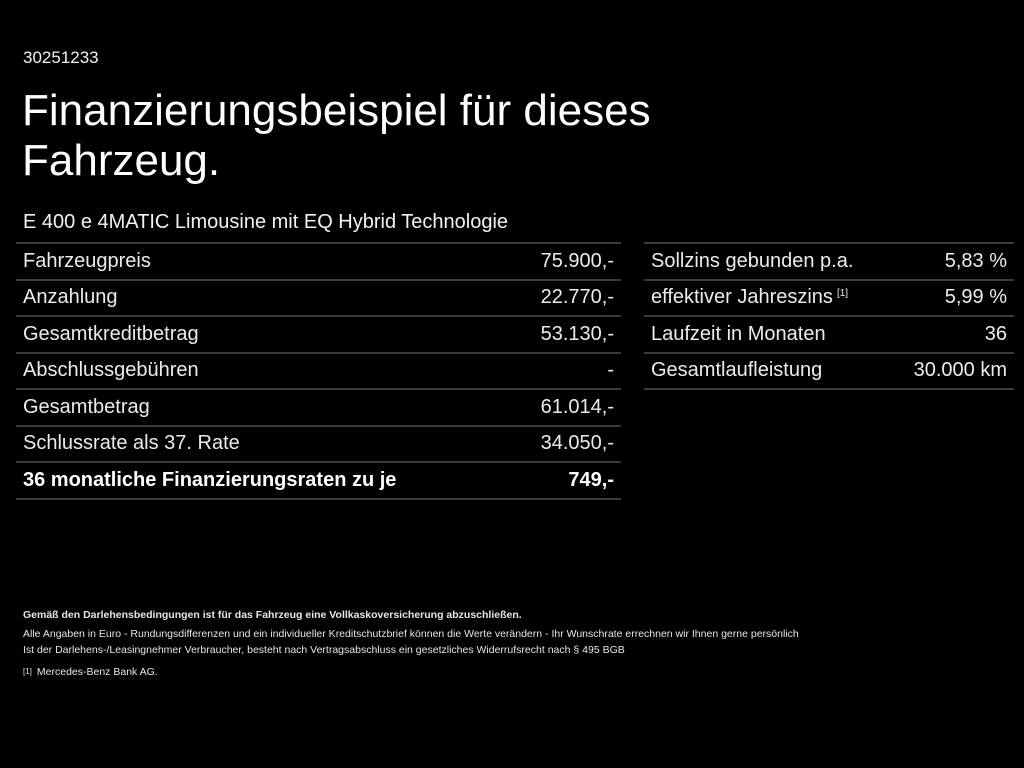 This screenshot has height=768, width=1024. I want to click on table-row: Laufzeit in Monaten 36, so click(829, 335).